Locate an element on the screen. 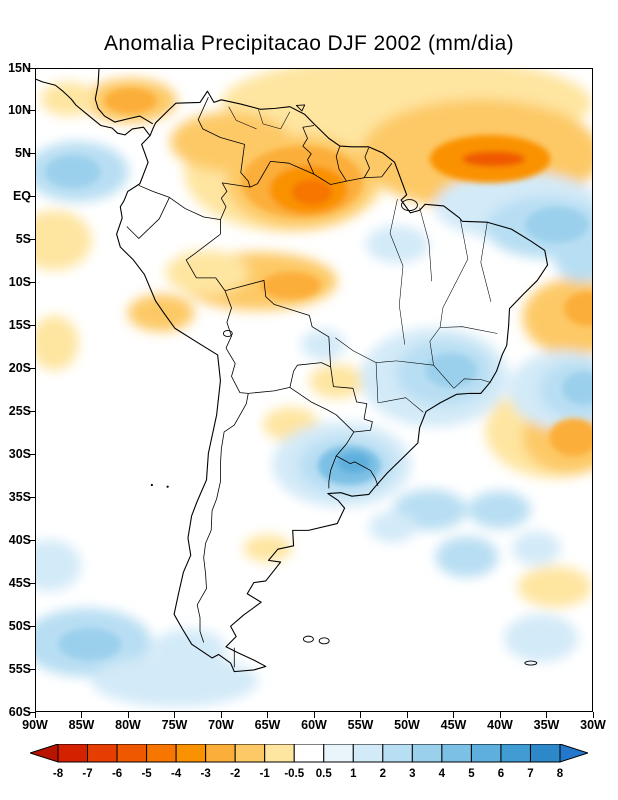  x-tick-label: 70W is located at coordinates (221, 725).